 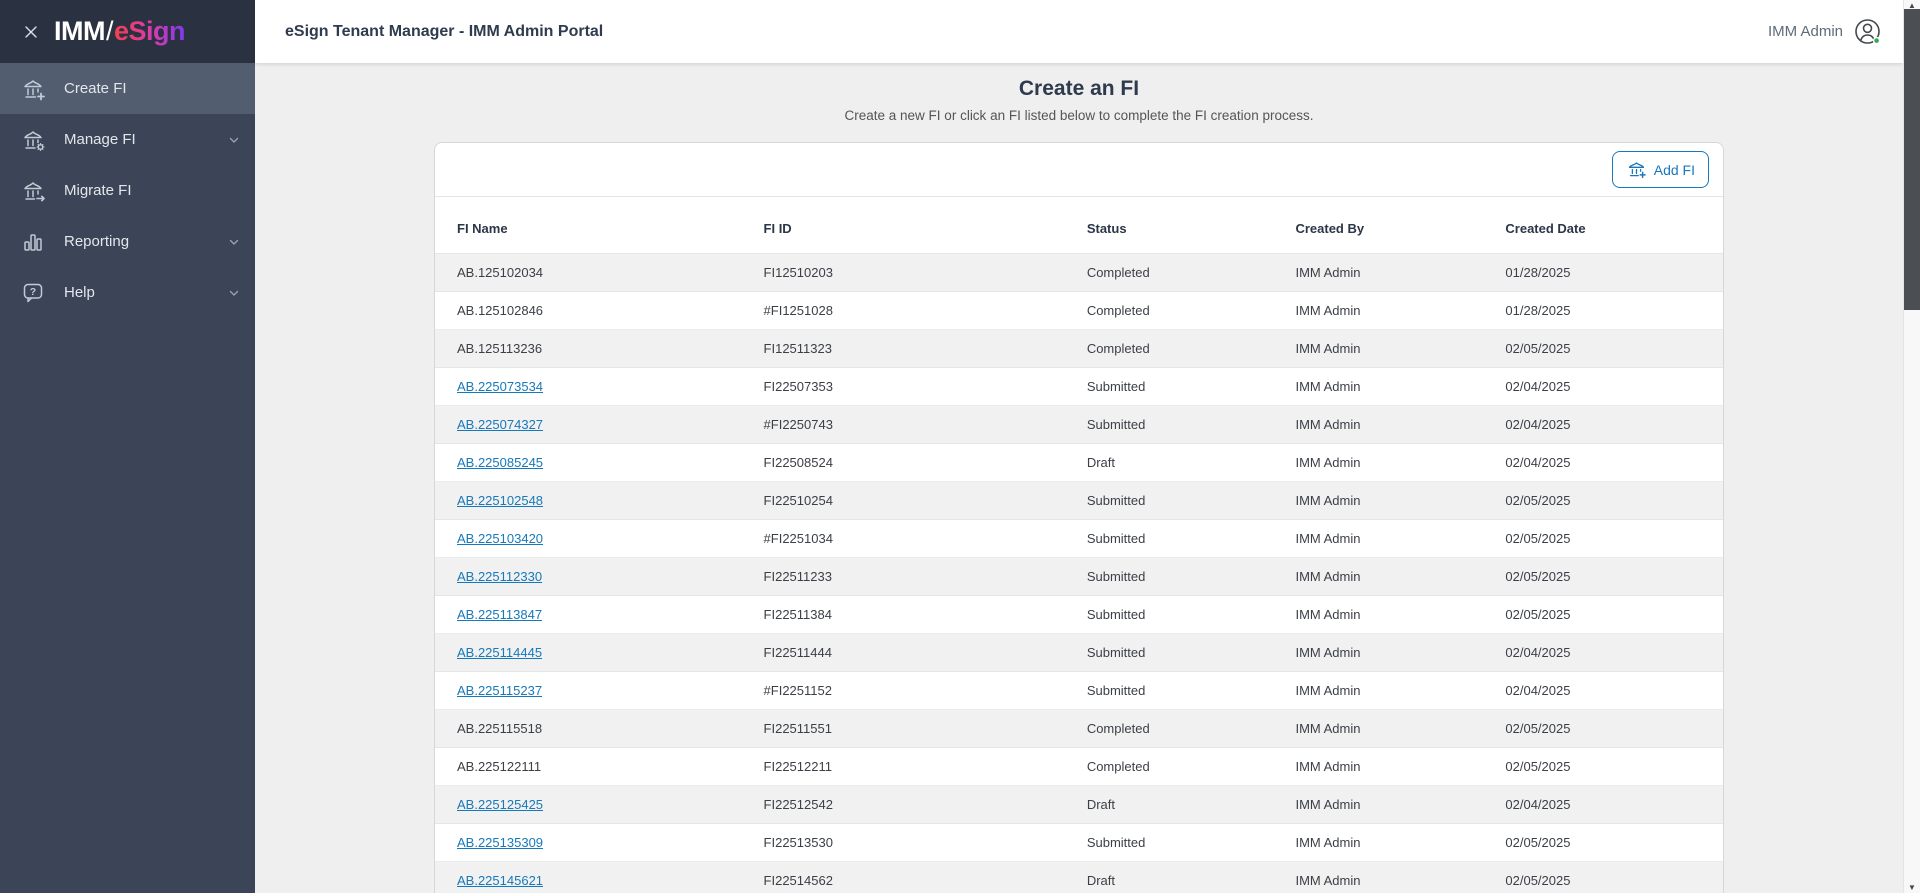 I want to click on add-fi-button: Add FI, so click(x=1660, y=169).